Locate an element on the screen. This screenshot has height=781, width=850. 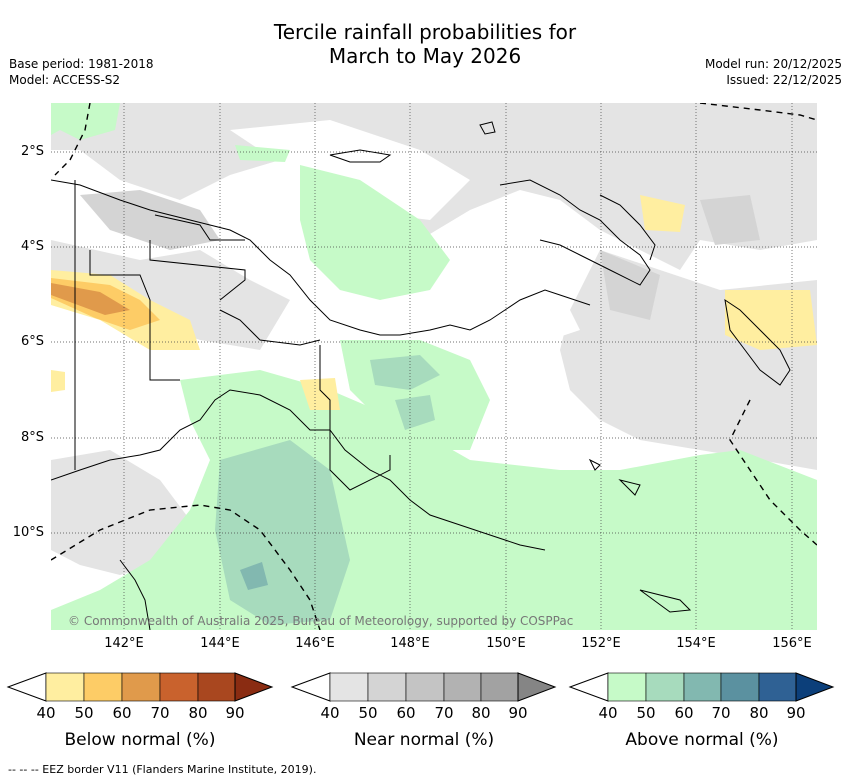
coast-bougainville is located at coordinates (757, 342).